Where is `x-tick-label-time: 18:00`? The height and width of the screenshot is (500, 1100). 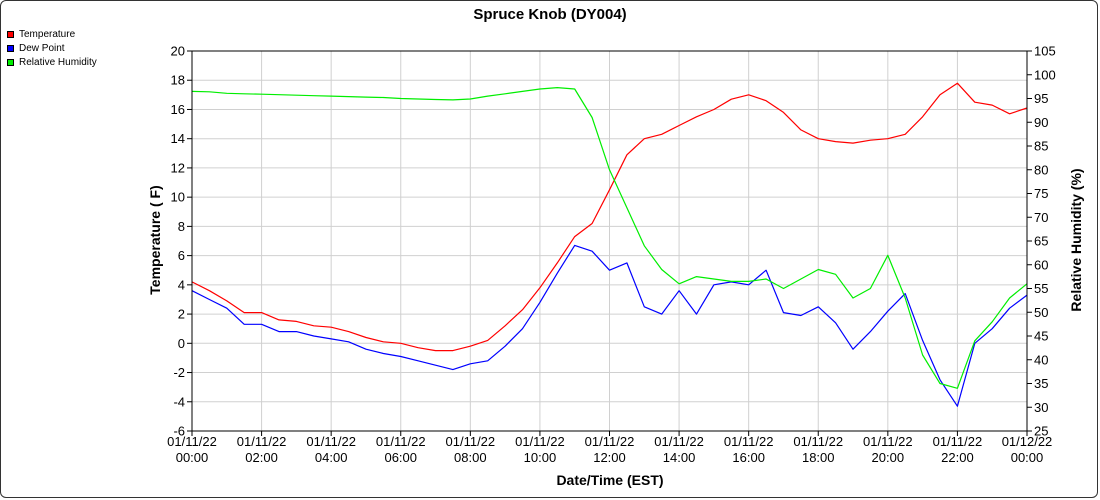 x-tick-label-time: 18:00 is located at coordinates (818, 457).